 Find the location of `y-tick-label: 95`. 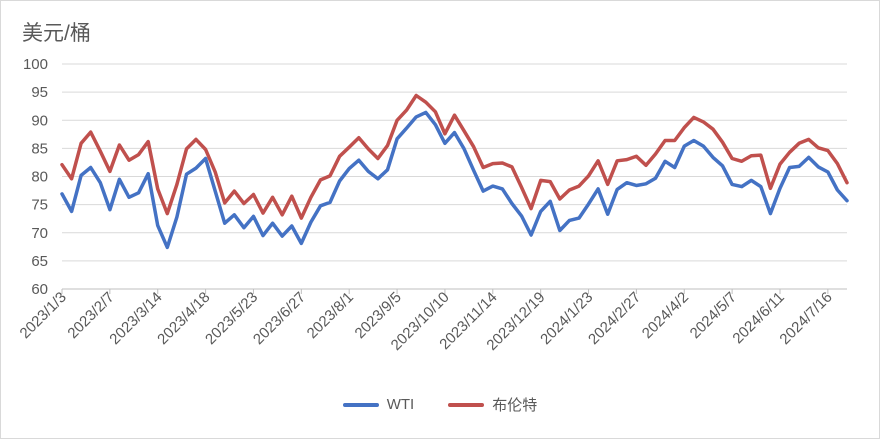

y-tick-label: 95 is located at coordinates (39, 92).